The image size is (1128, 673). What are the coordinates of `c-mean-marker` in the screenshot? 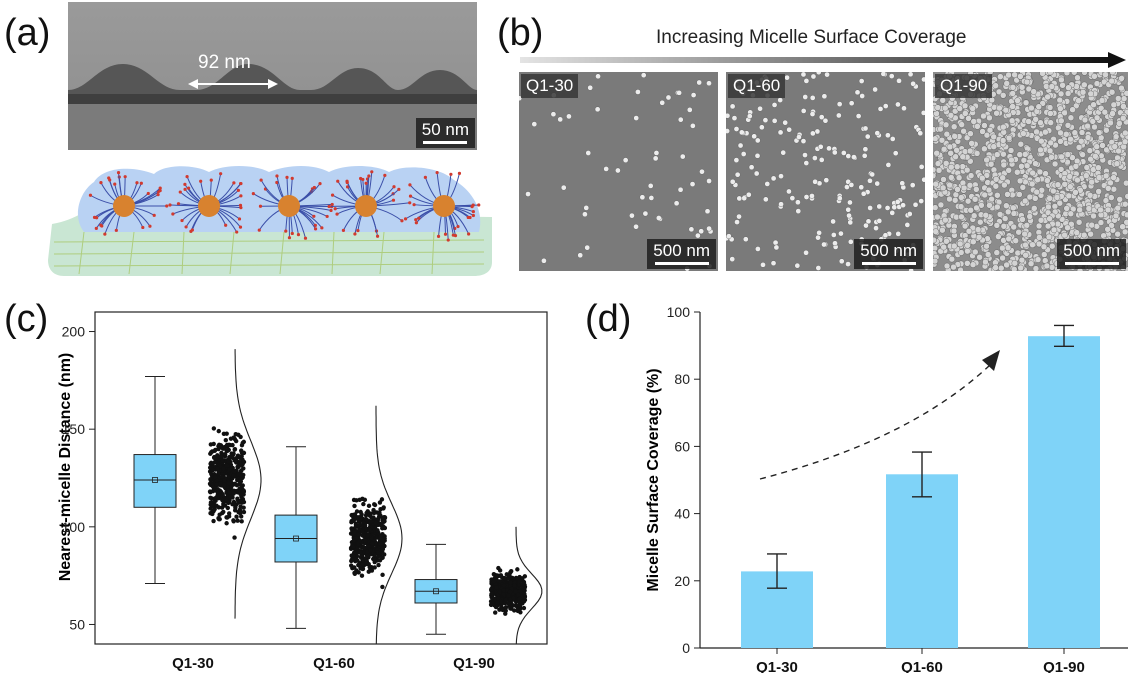 It's located at (436, 591).